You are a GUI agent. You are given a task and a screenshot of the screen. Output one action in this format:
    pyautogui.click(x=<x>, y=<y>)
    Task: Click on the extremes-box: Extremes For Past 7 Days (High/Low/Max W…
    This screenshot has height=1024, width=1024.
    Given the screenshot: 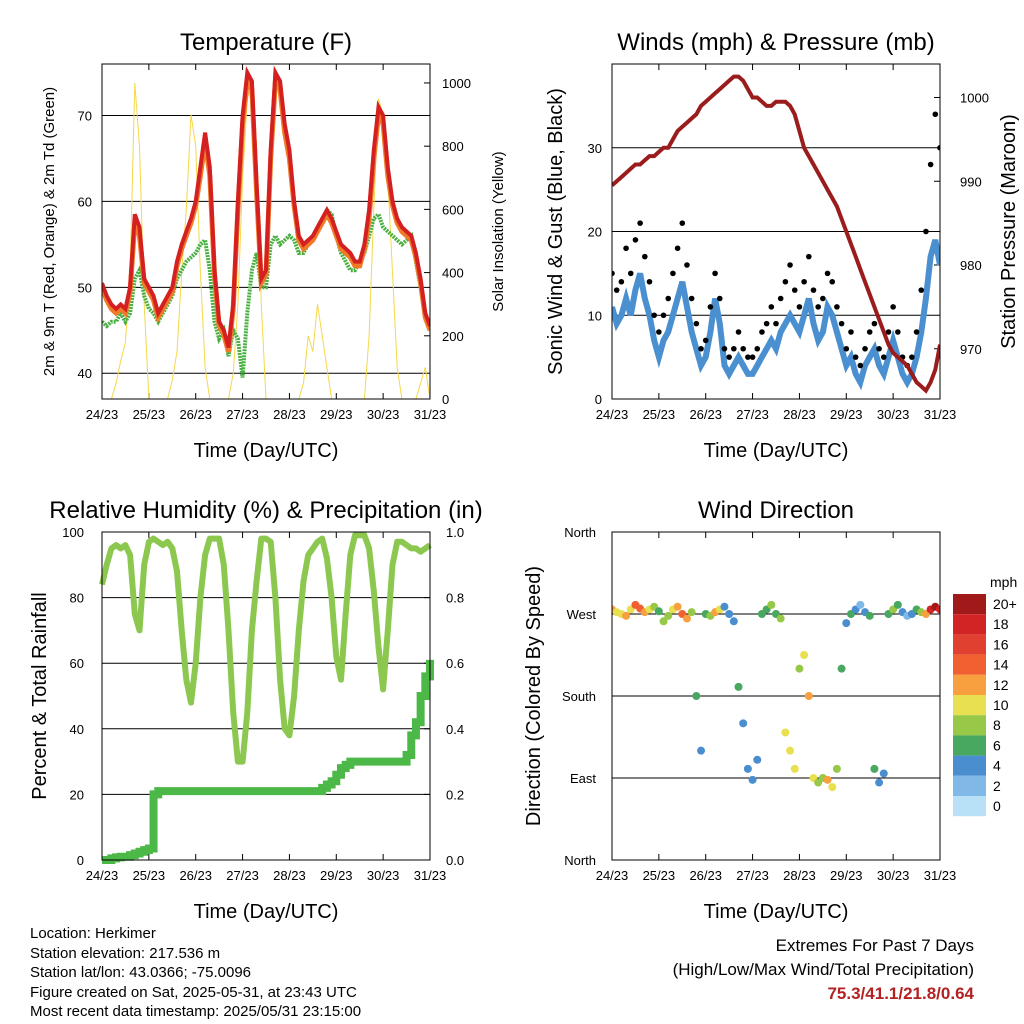 What is the action you would take?
    pyautogui.click(x=823, y=970)
    